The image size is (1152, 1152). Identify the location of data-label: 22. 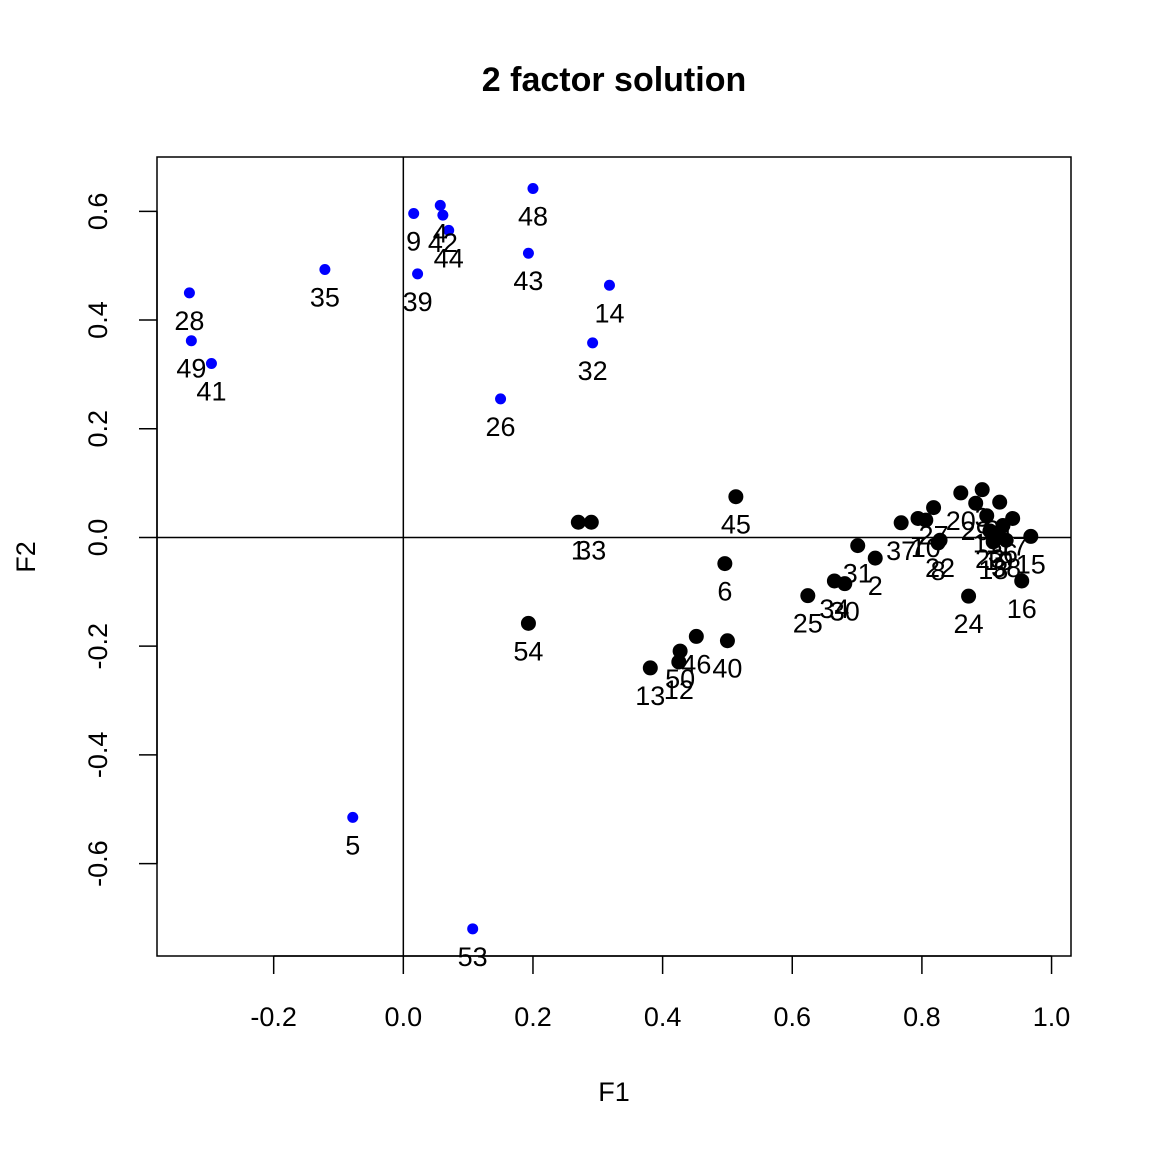
(940, 568).